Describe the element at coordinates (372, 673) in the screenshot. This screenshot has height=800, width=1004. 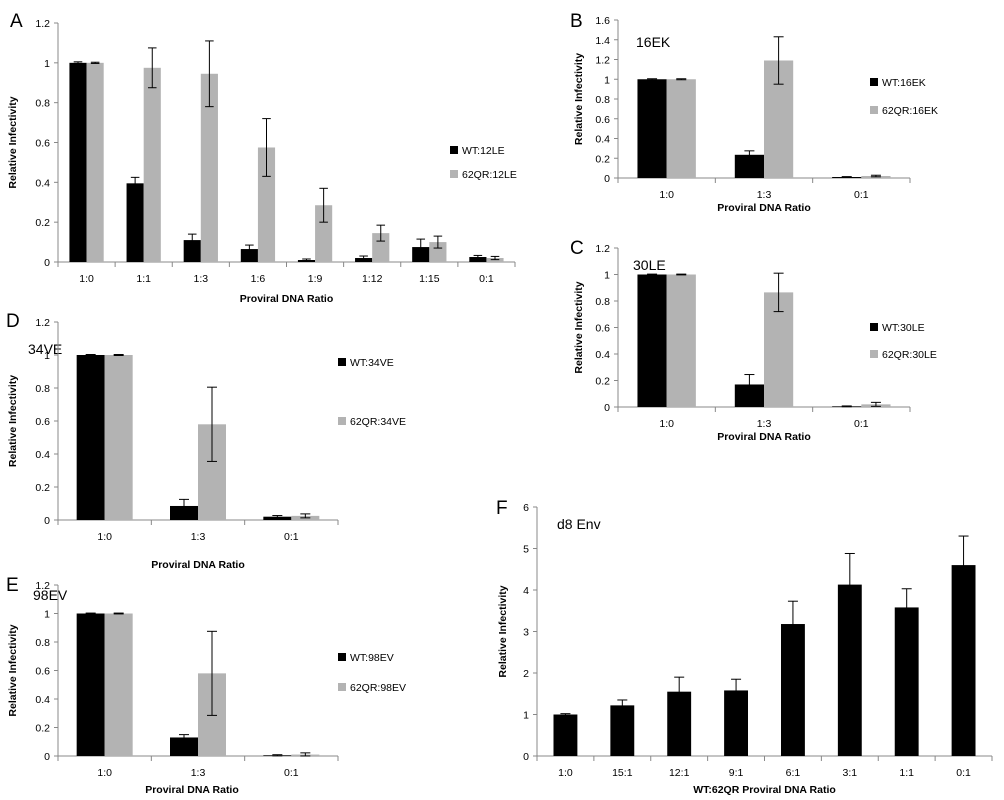
I see `legend: WT:98EV 62QR:98EV` at that location.